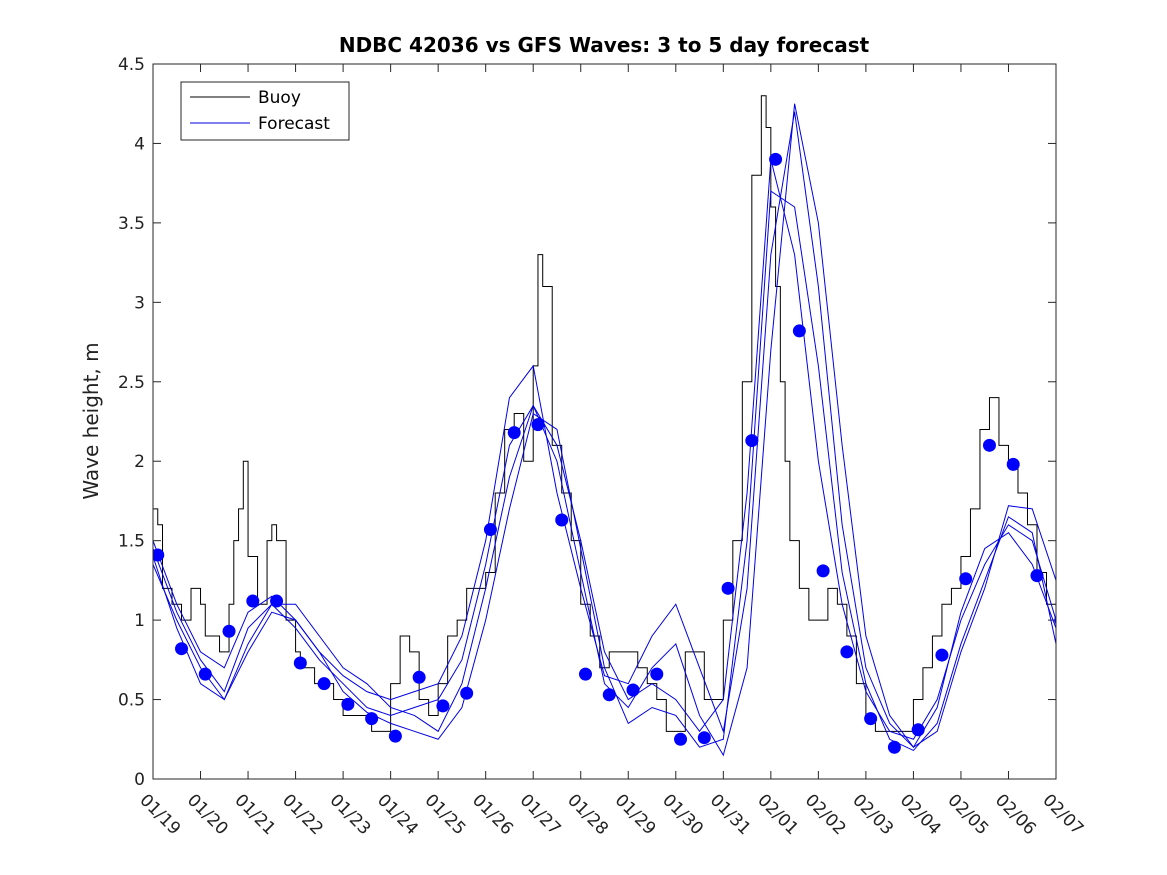 The height and width of the screenshot is (875, 1167). What do you see at coordinates (139, 462) in the screenshot?
I see `y-tick-label: 2` at bounding box center [139, 462].